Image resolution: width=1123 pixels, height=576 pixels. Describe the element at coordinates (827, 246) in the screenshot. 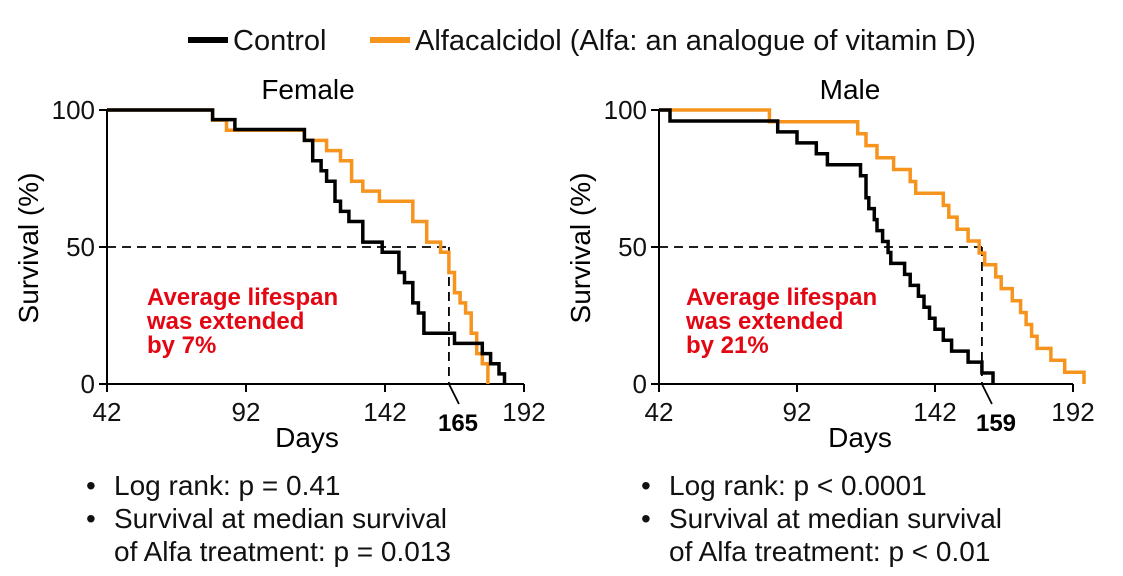

I see `male-control-curve` at that location.